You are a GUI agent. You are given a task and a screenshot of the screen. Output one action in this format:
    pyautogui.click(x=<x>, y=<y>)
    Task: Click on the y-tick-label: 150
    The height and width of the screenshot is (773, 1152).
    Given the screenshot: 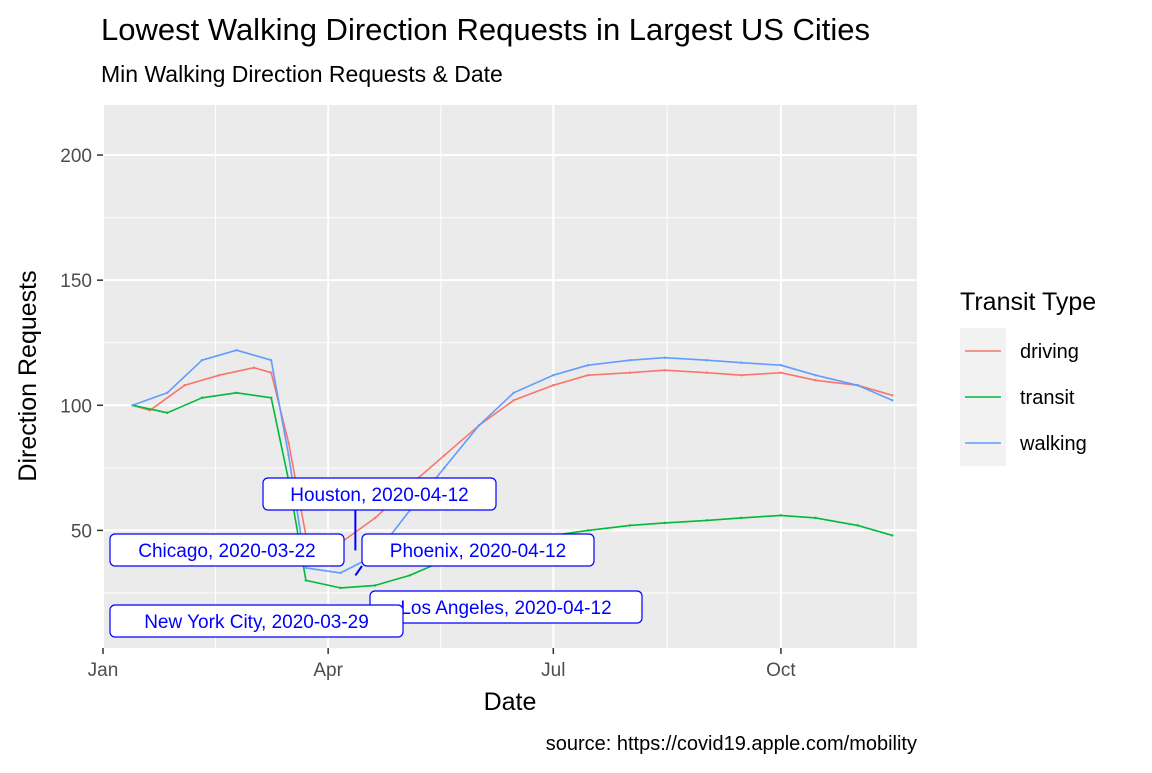 What is the action you would take?
    pyautogui.click(x=76, y=281)
    